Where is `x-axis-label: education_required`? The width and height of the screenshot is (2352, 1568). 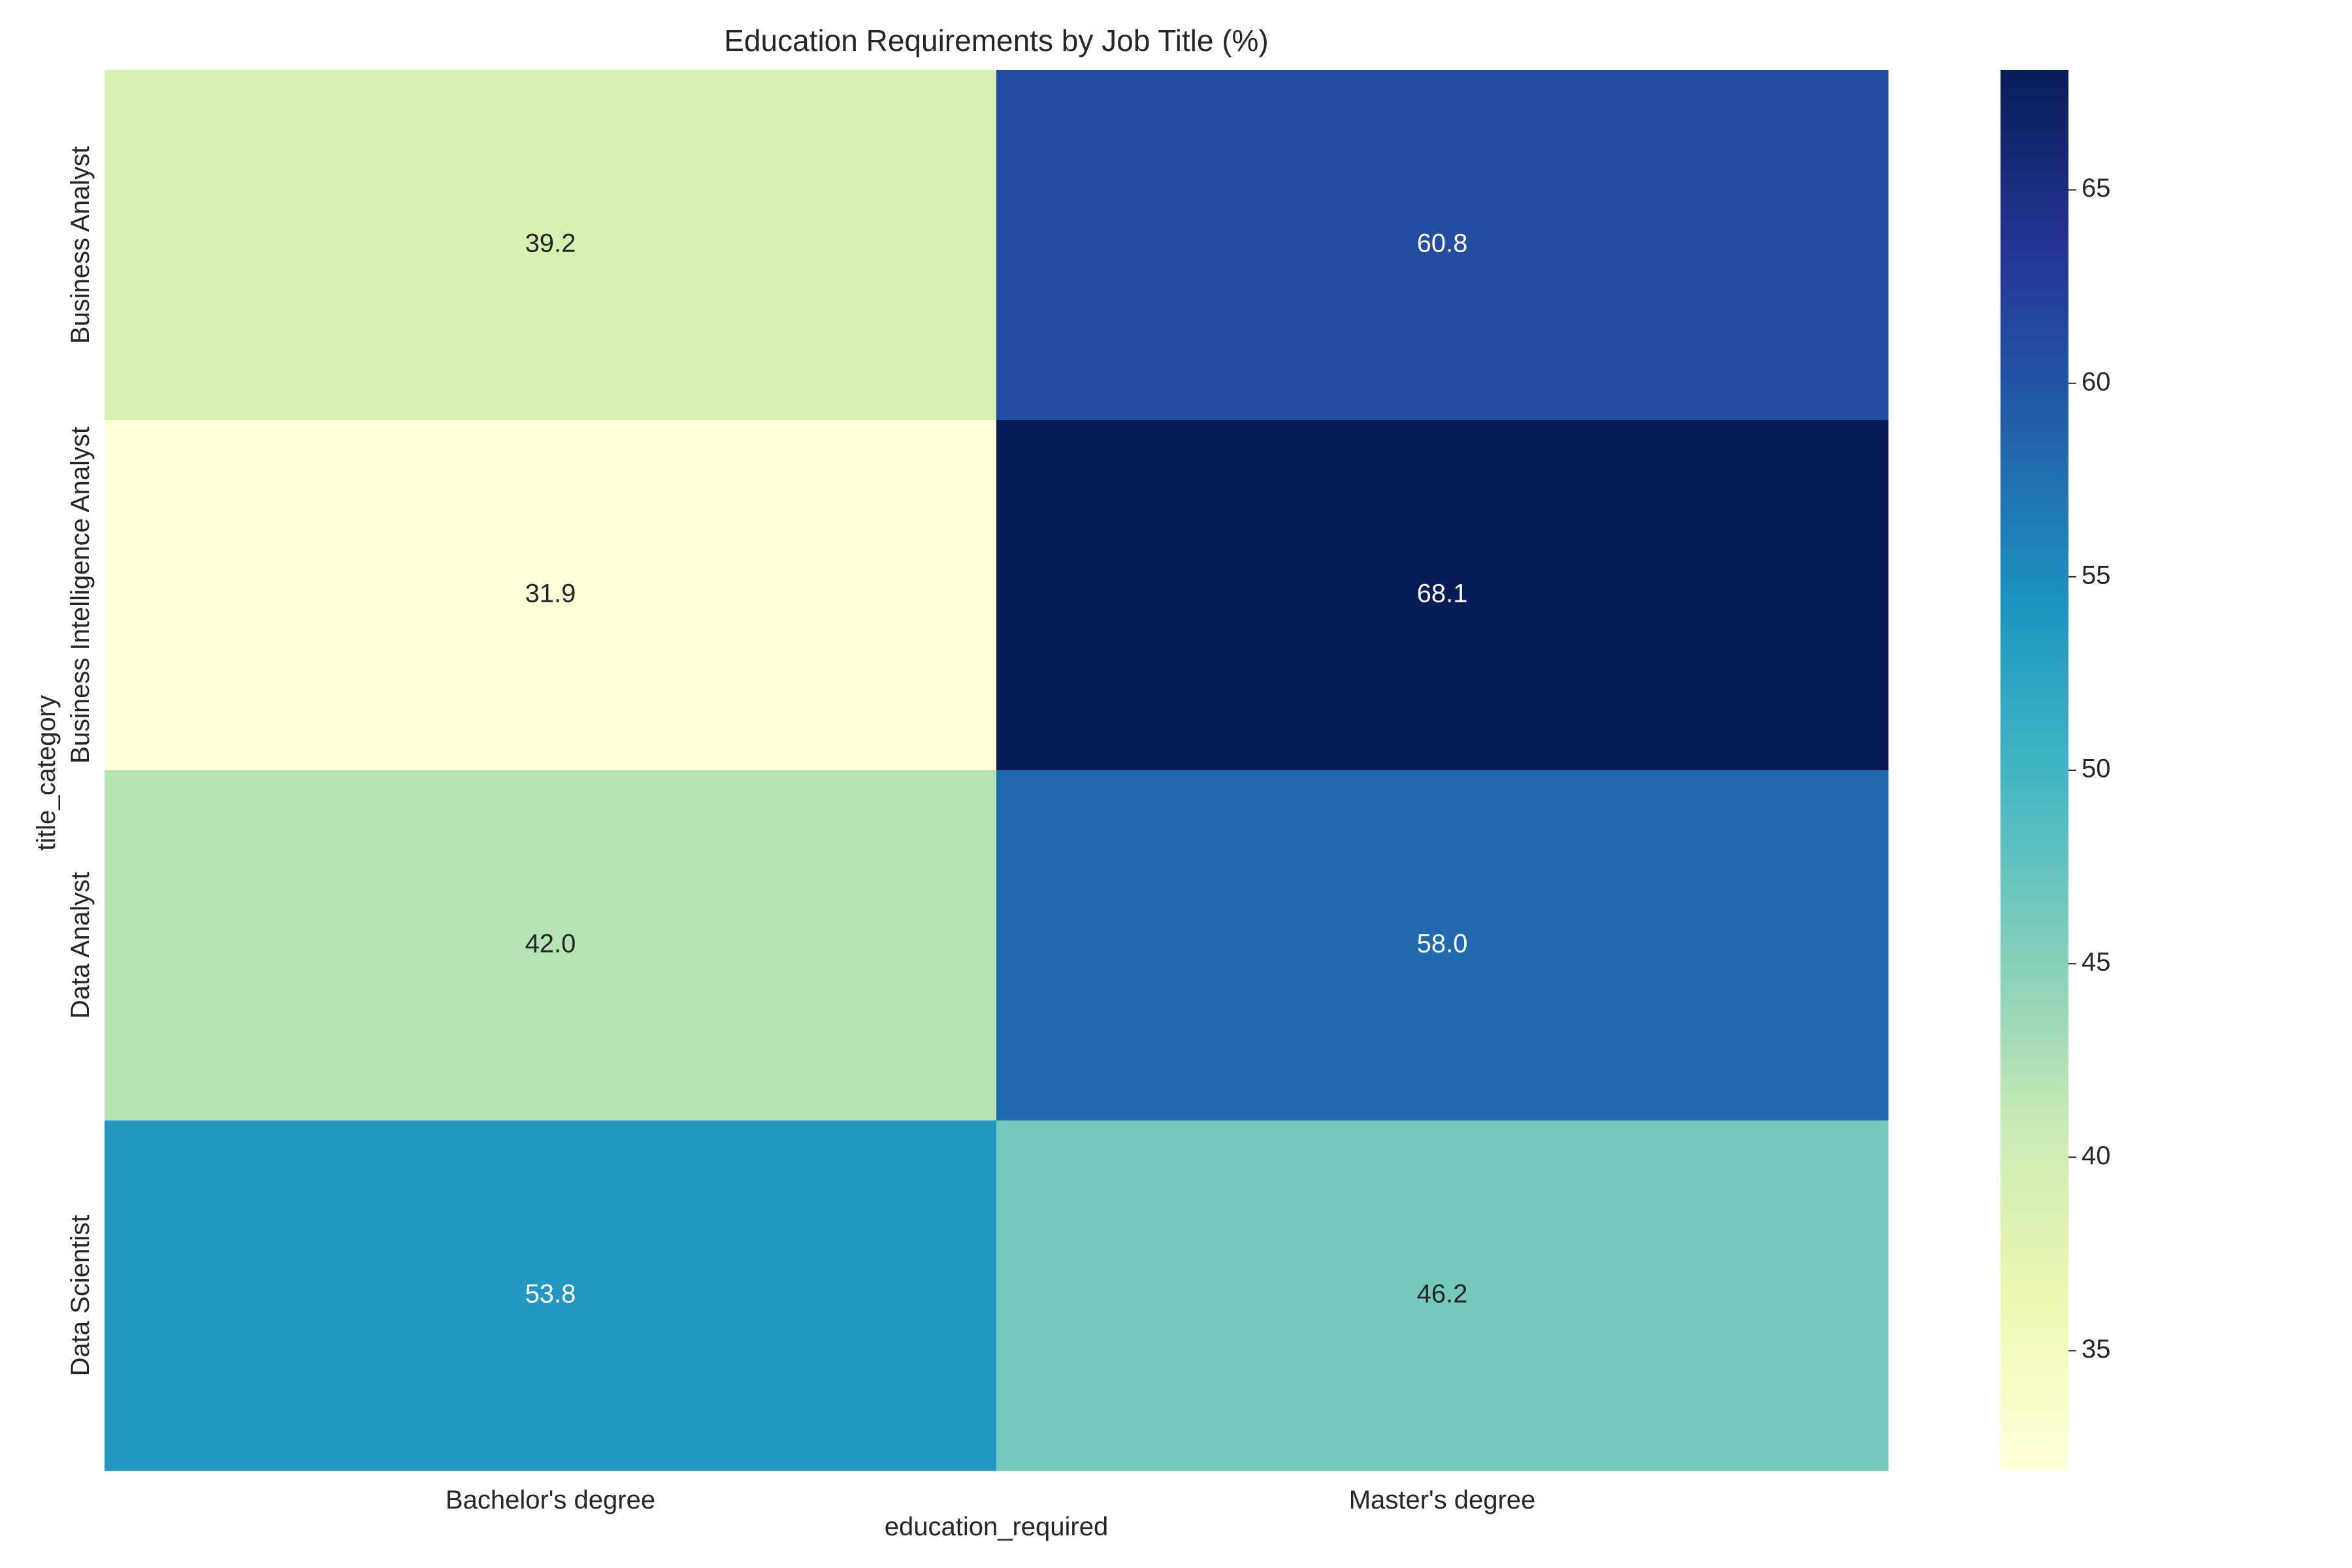
x-axis-label: education_required is located at coordinates (996, 1526).